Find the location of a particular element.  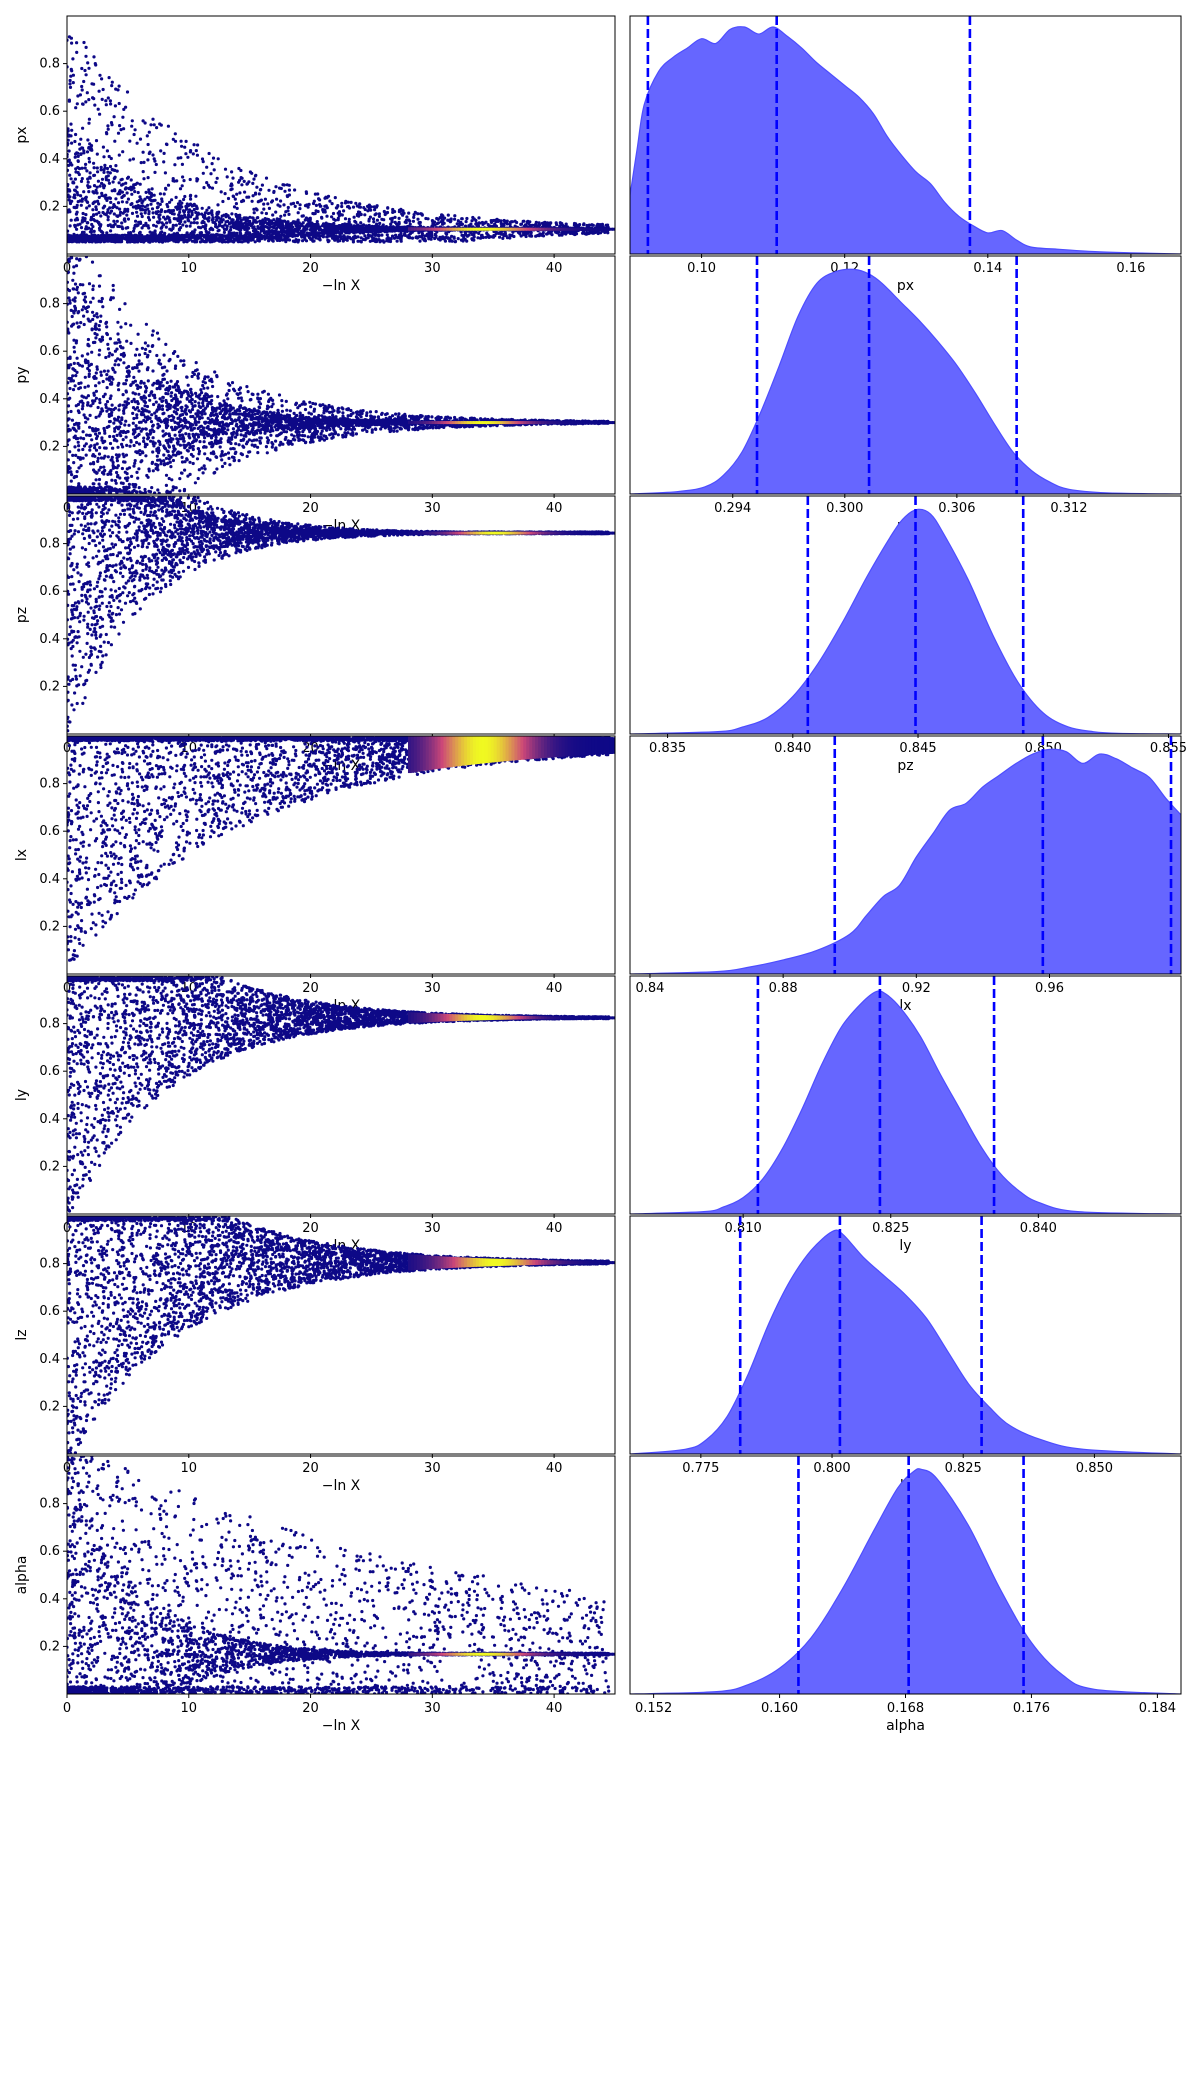

x-tick-label: 0.845 is located at coordinates (917, 748).